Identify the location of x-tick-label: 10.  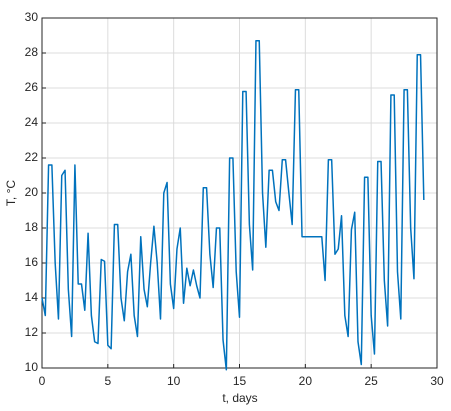
(174, 381).